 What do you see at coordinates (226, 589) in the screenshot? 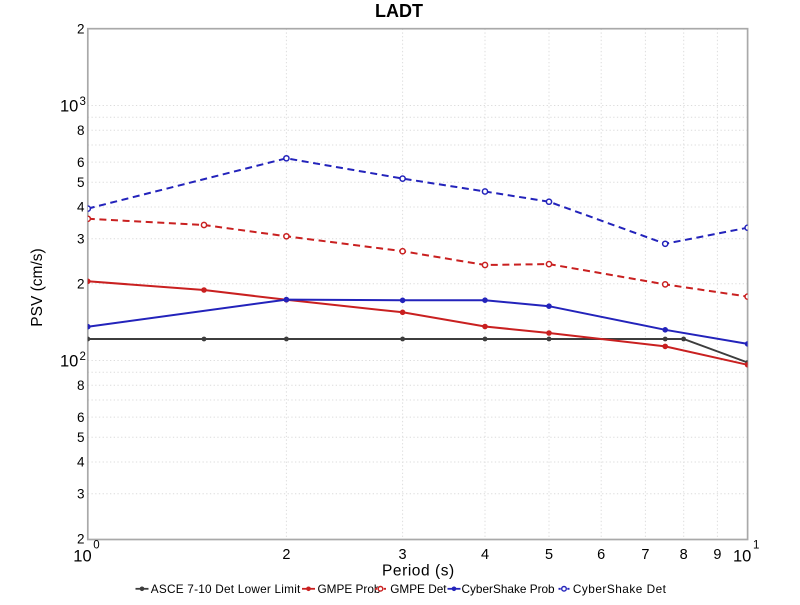
I see `svg-text: ASCE 7-10 Det Lower Limit` at bounding box center [226, 589].